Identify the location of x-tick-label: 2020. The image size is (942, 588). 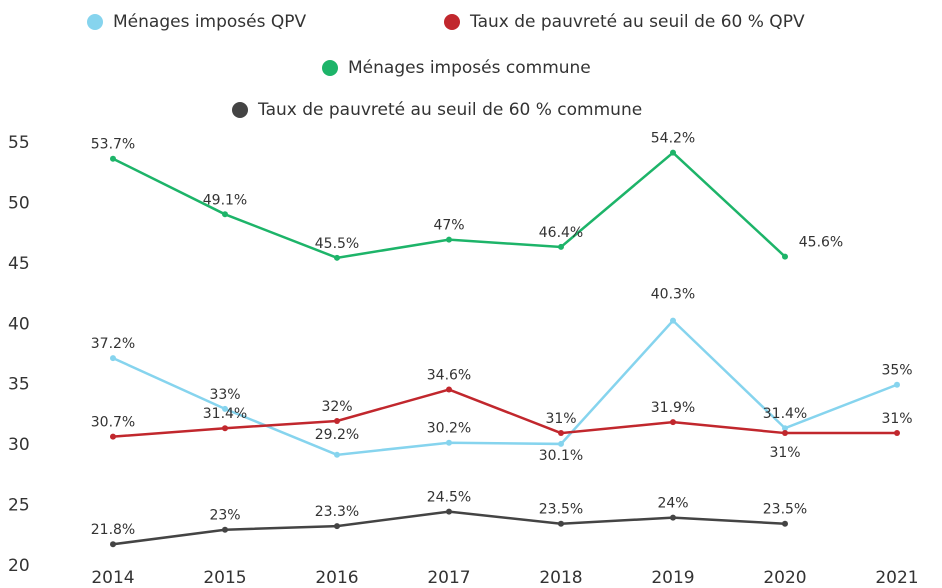
(784, 578).